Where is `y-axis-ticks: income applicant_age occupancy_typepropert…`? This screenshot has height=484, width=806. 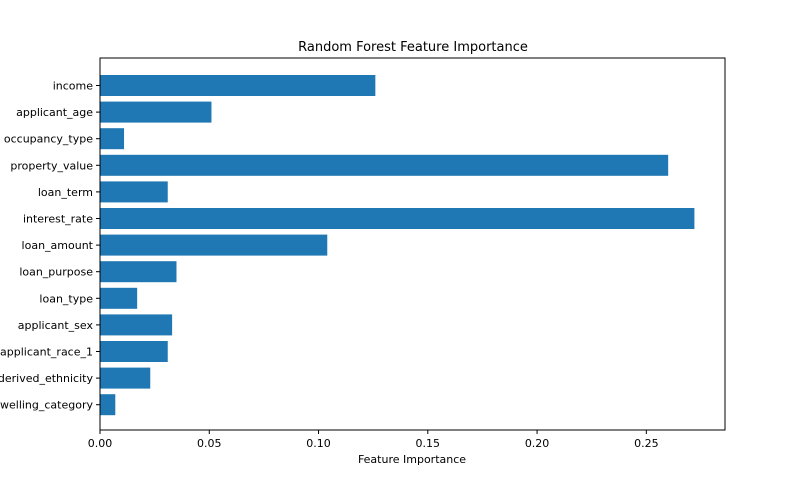 y-axis-ticks: income applicant_age occupancy_typepropert… is located at coordinates (50, 246).